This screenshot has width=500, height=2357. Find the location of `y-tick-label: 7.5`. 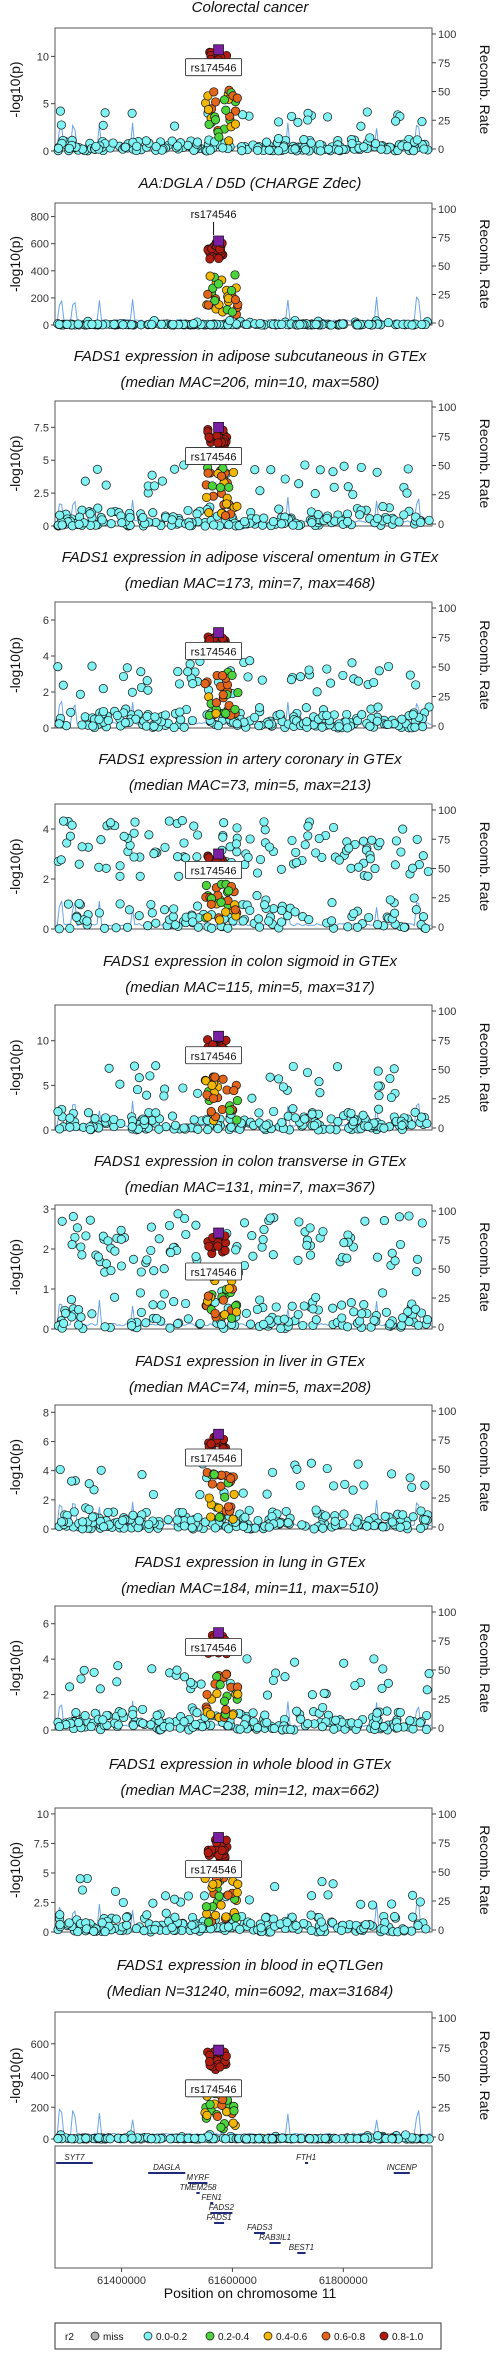

y-tick-label: 7.5 is located at coordinates (41, 1844).